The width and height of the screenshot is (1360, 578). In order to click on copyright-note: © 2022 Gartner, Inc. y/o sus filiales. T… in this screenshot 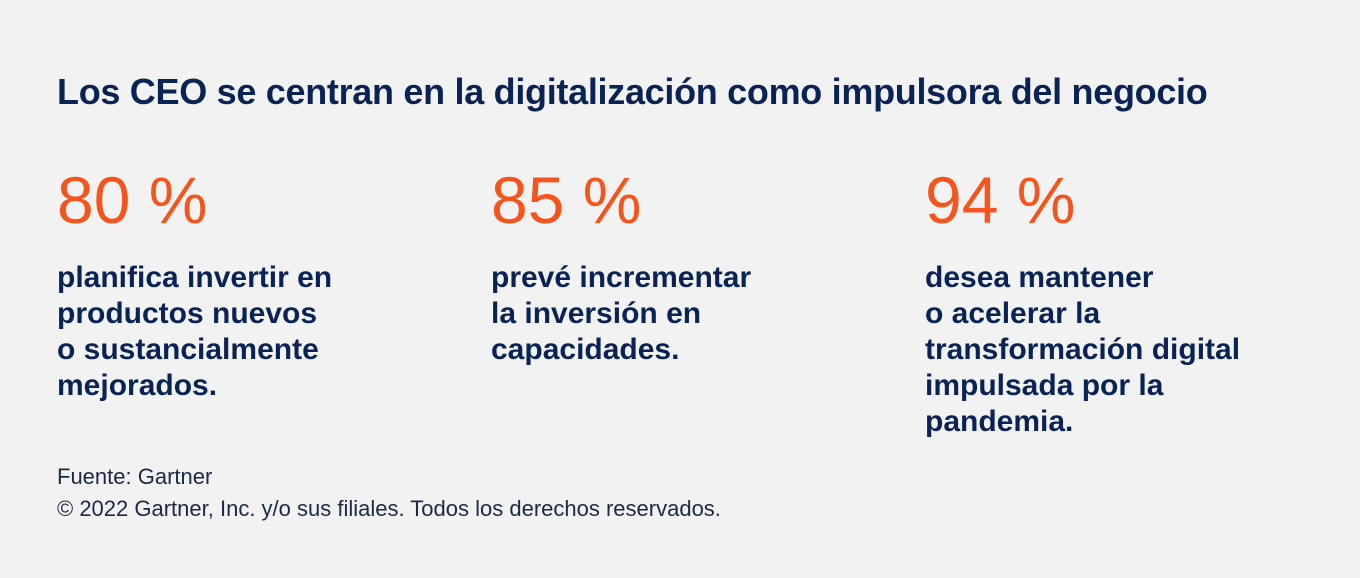, I will do `click(389, 508)`.